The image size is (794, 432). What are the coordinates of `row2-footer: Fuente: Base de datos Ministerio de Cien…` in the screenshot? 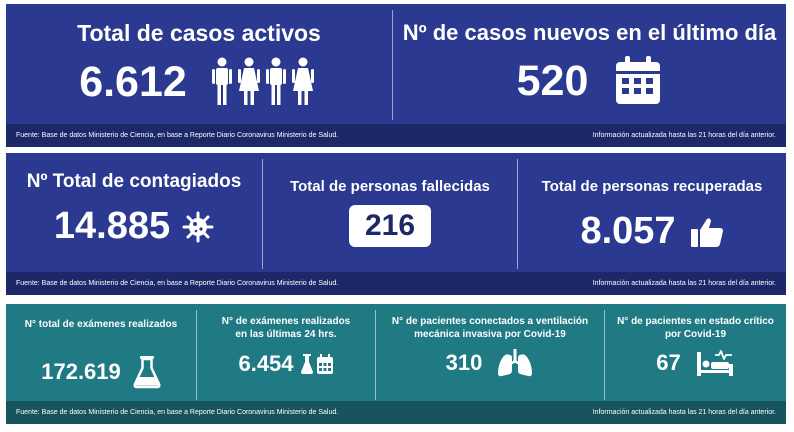 It's located at (396, 283).